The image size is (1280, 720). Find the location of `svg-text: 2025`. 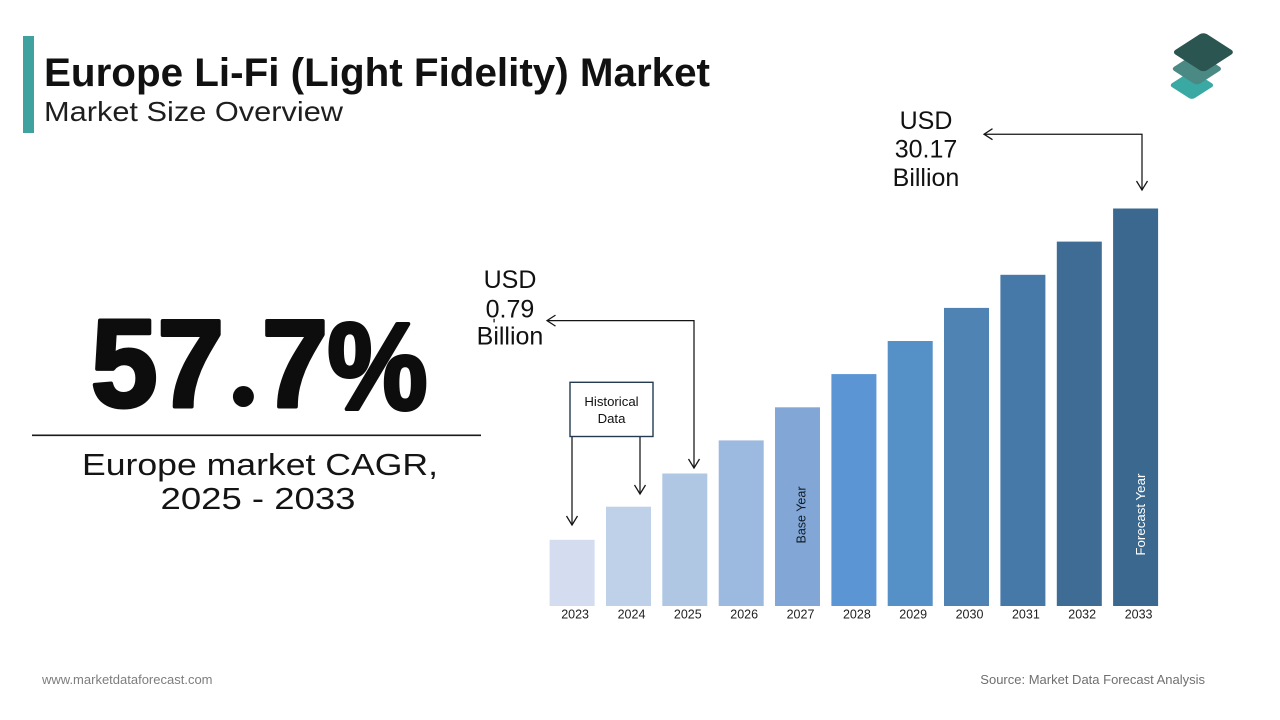

svg-text: 2025 is located at coordinates (688, 615).